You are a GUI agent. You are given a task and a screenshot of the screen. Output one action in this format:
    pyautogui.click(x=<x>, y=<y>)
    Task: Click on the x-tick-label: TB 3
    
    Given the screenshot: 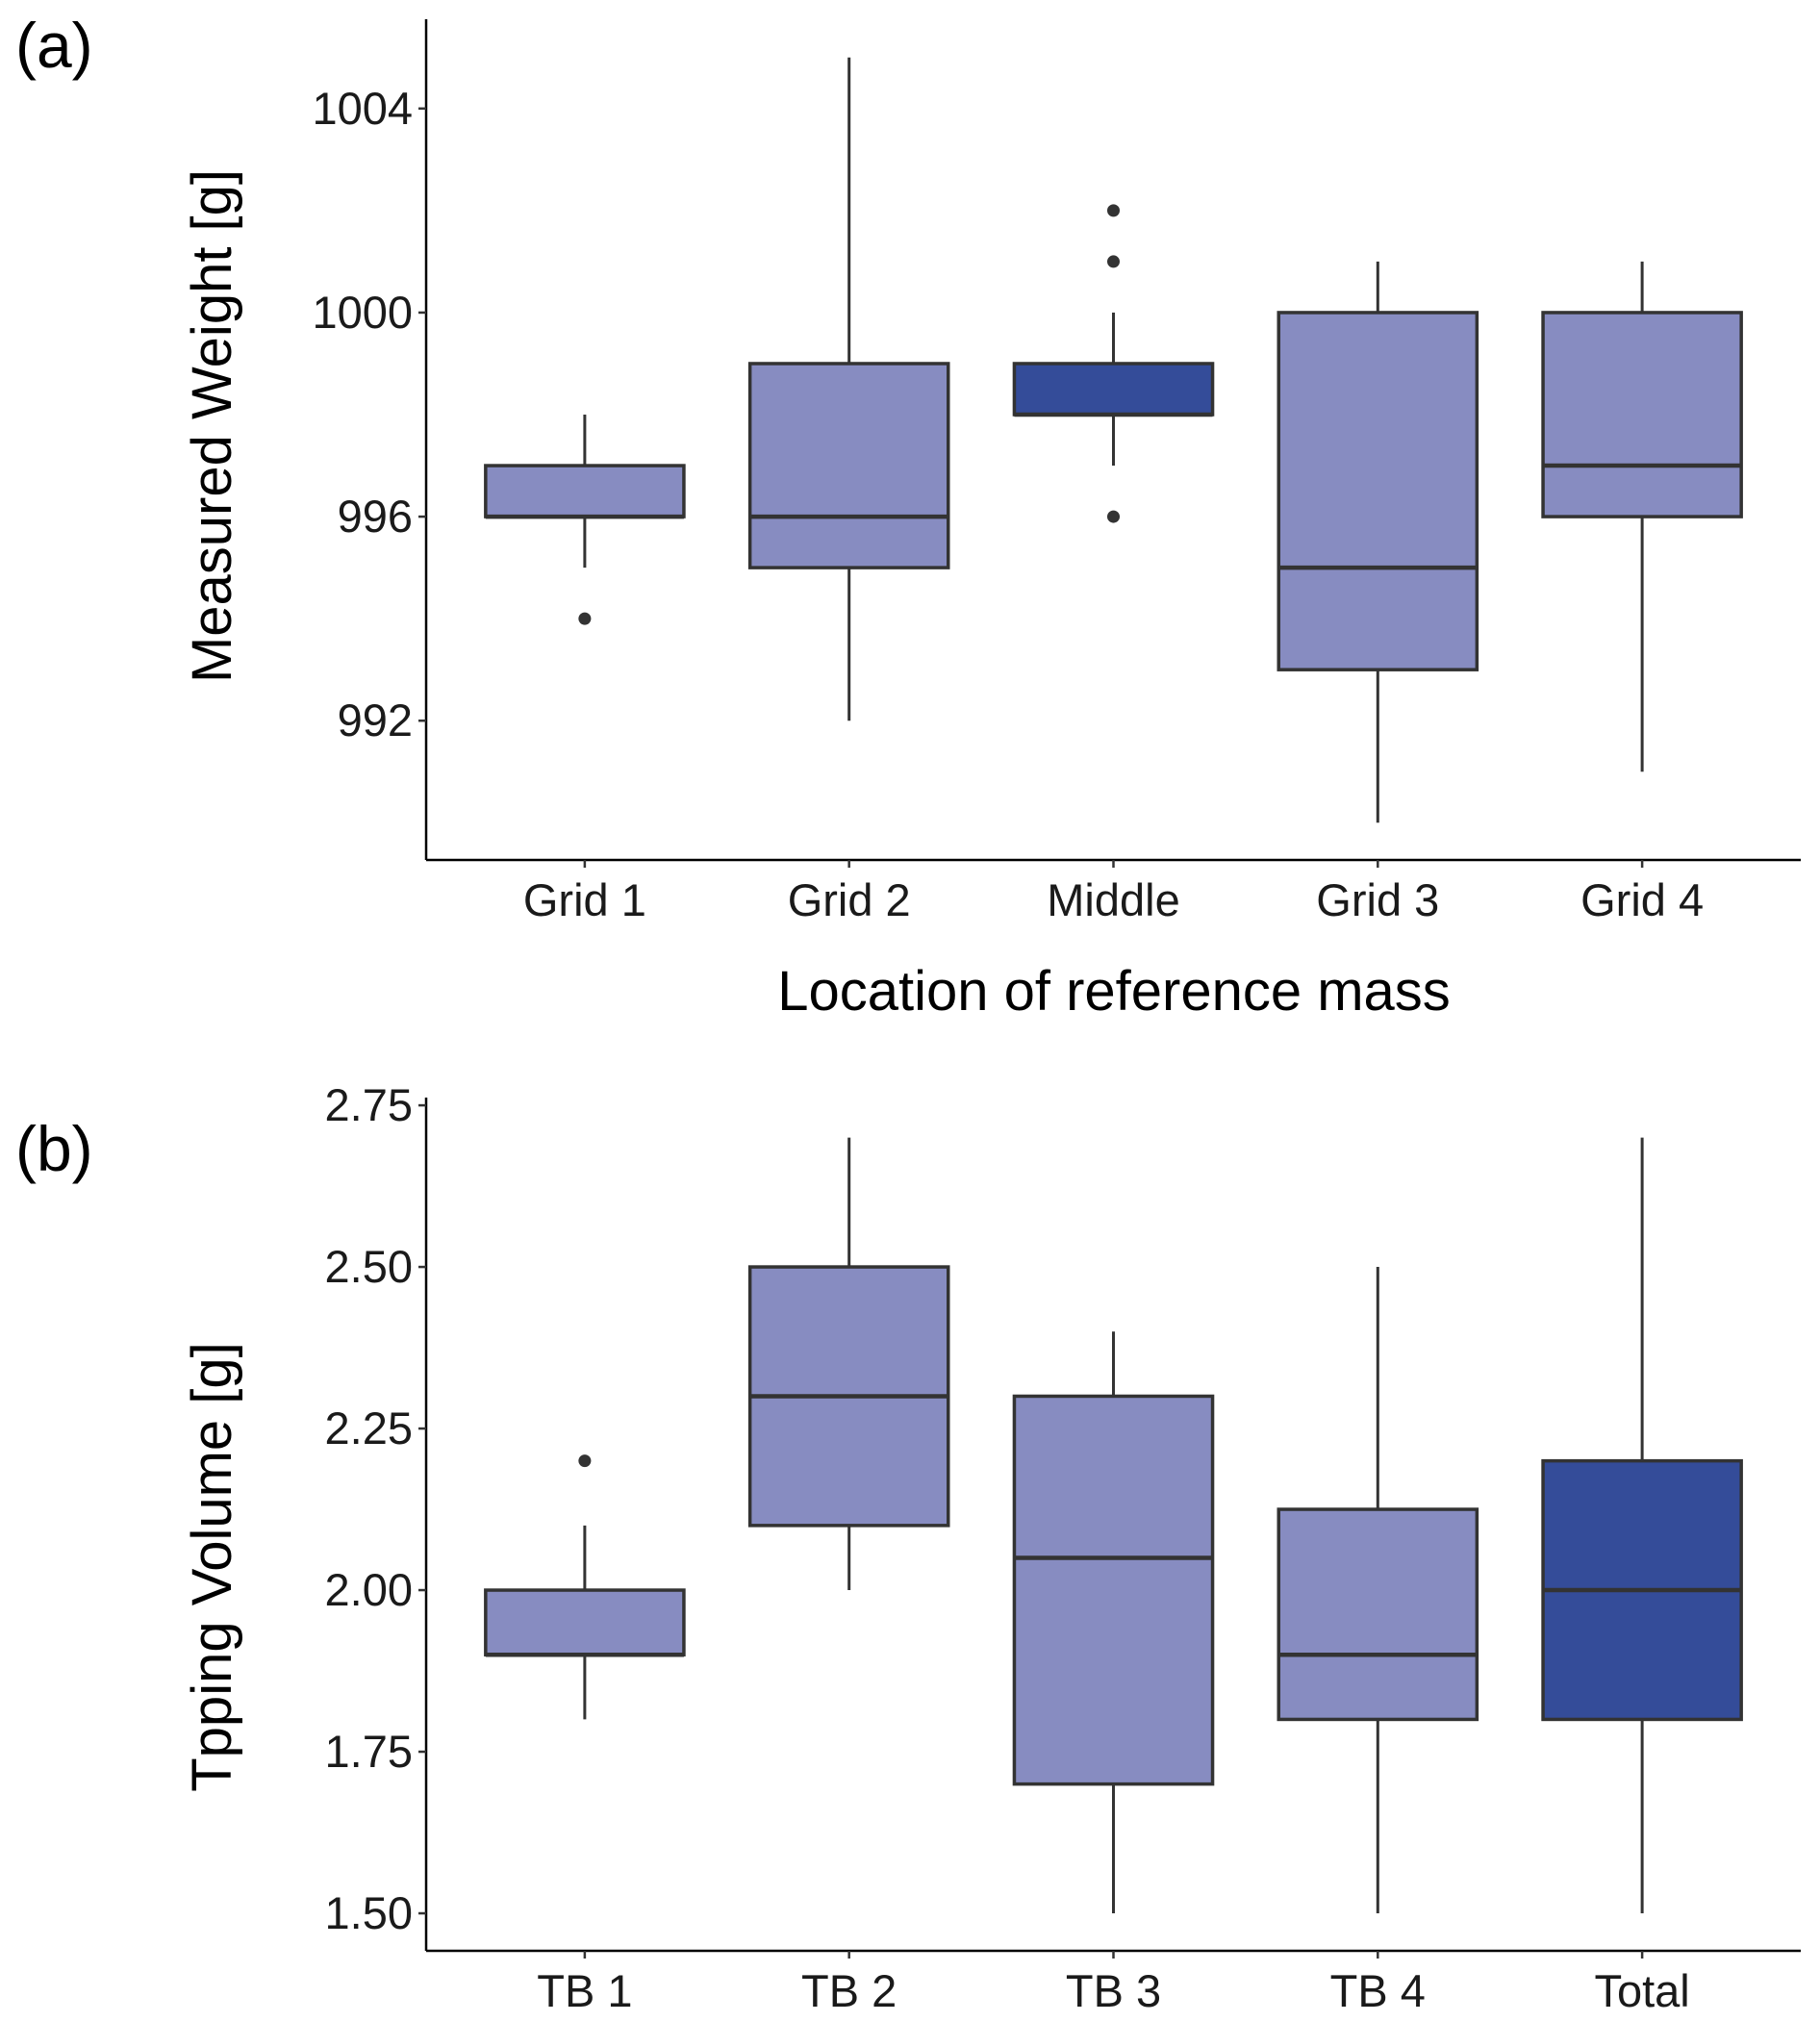 What is the action you would take?
    pyautogui.click(x=1114, y=1991)
    